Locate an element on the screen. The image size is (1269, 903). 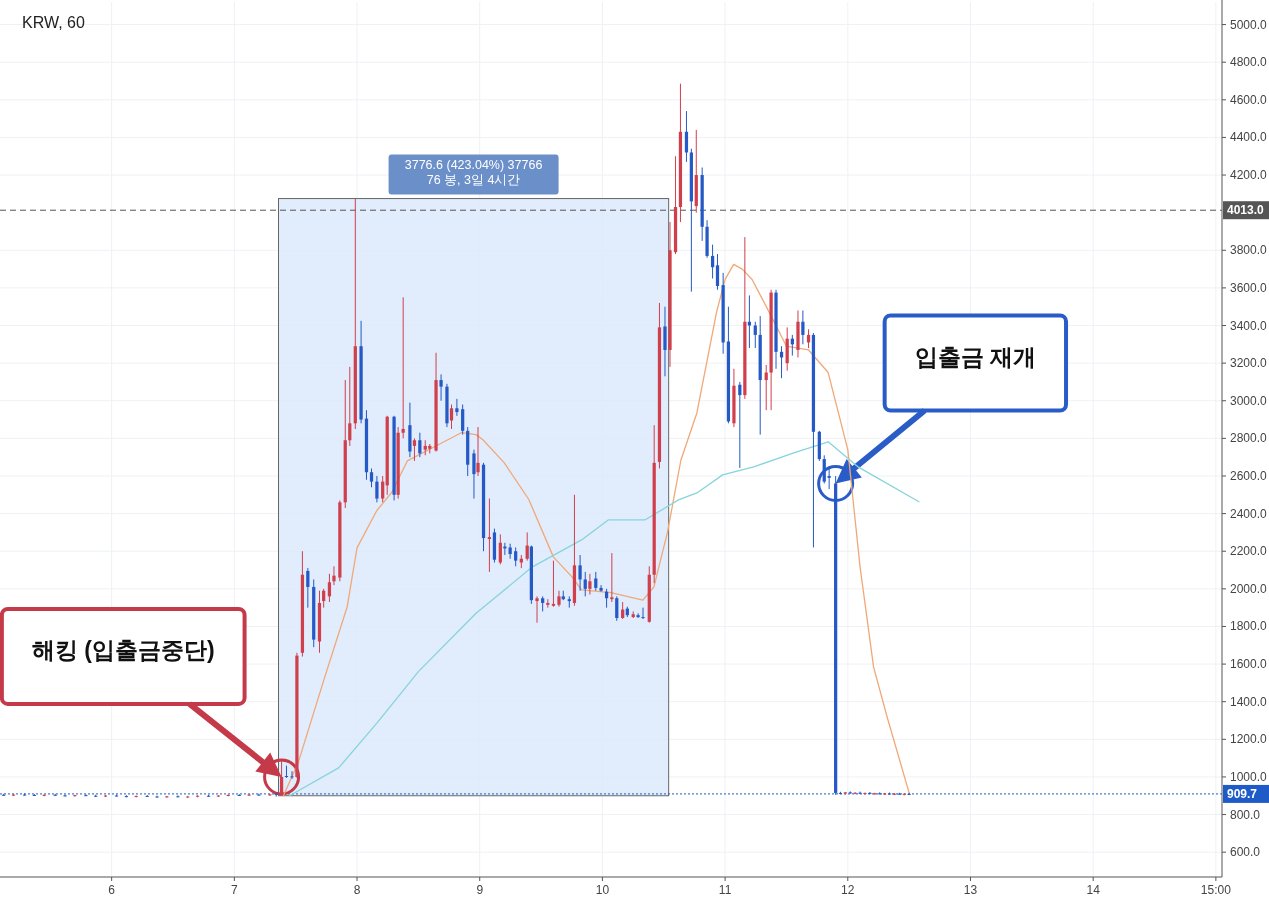
y-tick-label: 3400.0 is located at coordinates (1249, 325).